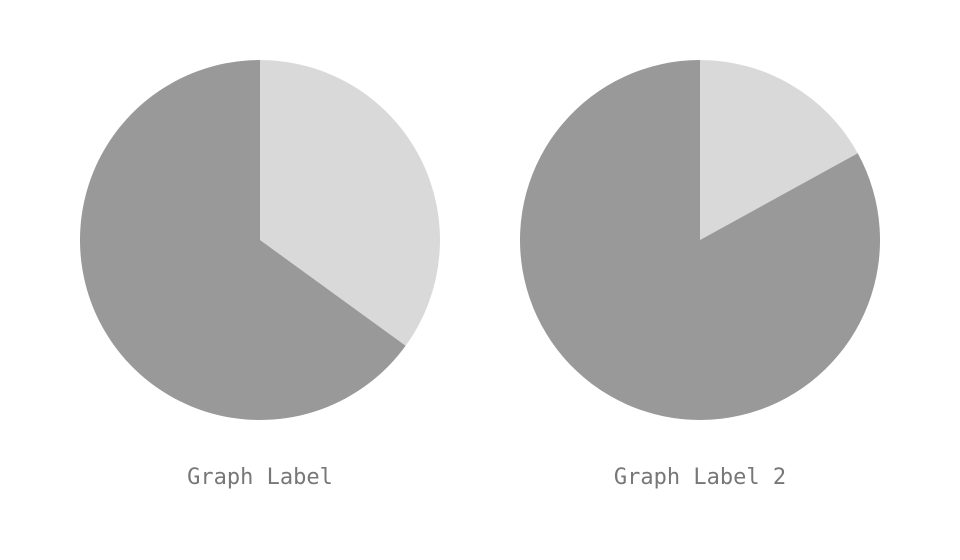 The height and width of the screenshot is (560, 960). What do you see at coordinates (700, 477) in the screenshot?
I see `pie-chart-2-label: Graph Label 2` at bounding box center [700, 477].